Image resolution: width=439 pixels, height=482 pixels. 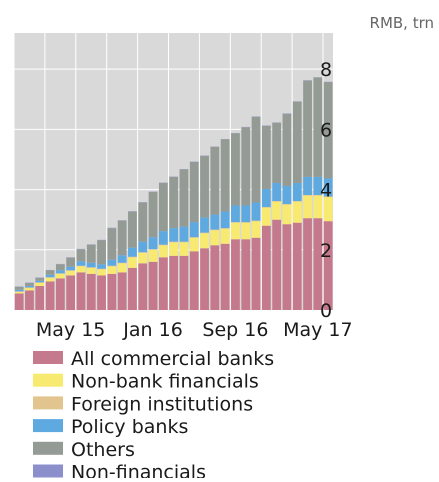 I want to click on y-tick-label-2: 4, so click(x=326, y=191).